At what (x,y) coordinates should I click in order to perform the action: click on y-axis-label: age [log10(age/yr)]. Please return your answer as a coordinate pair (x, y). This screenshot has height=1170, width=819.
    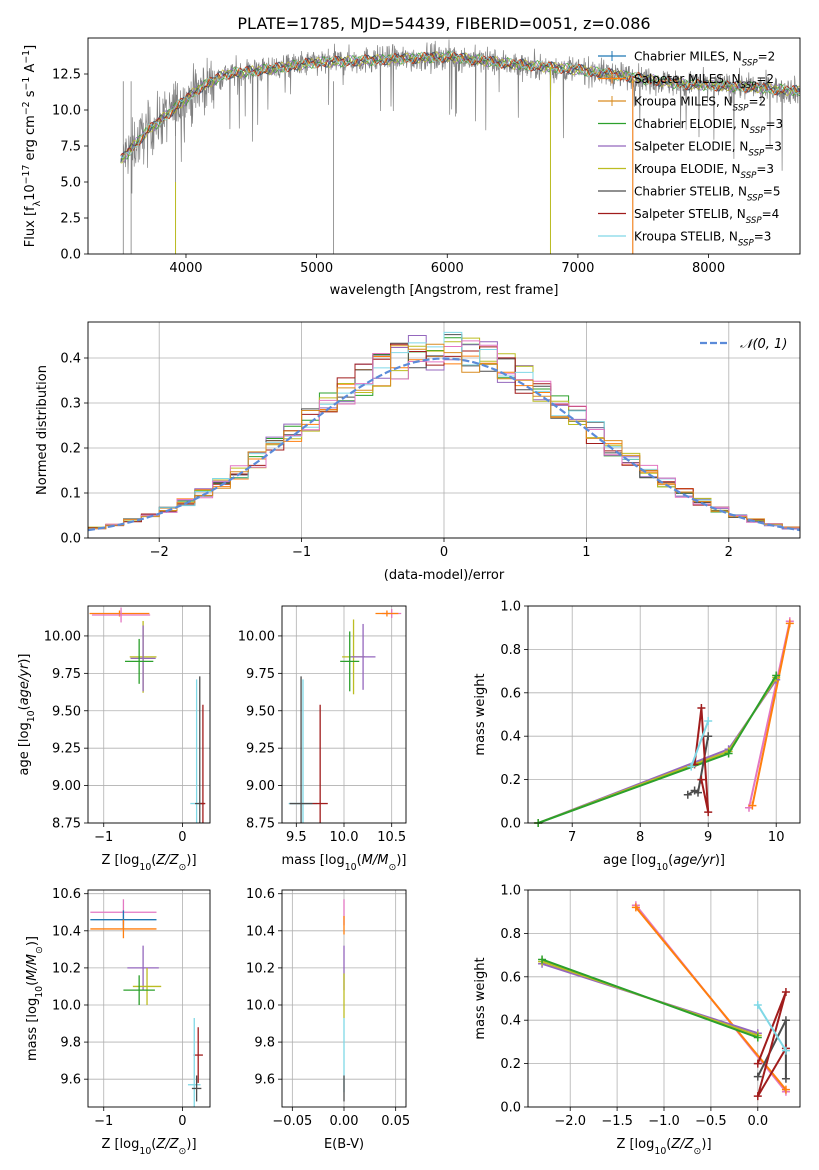
    Looking at the image, I should click on (27, 714).